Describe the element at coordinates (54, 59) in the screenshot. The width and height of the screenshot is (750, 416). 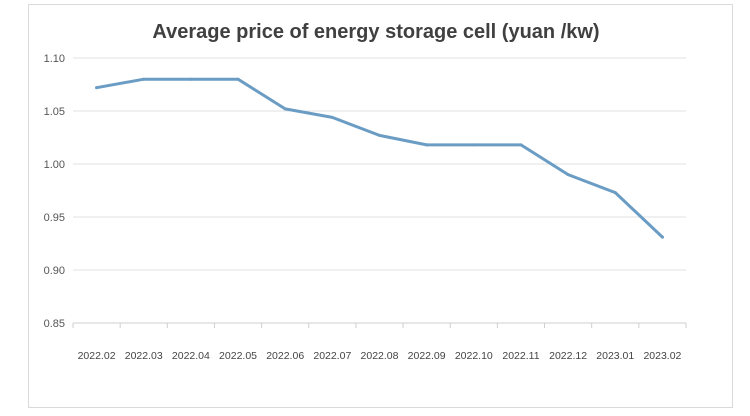
I see `y-tick-label: 1.10` at that location.